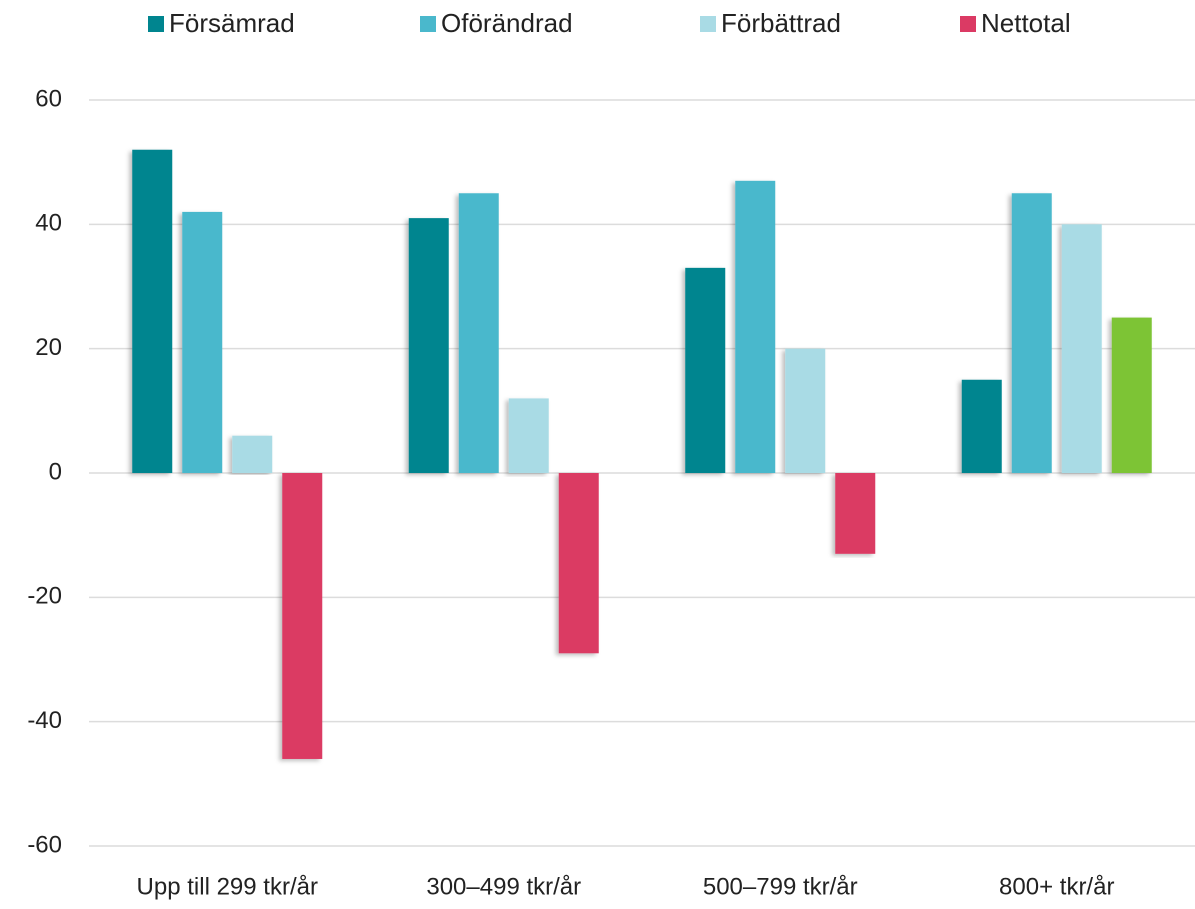  I want to click on legend-label: Nettotal, so click(1026, 23).